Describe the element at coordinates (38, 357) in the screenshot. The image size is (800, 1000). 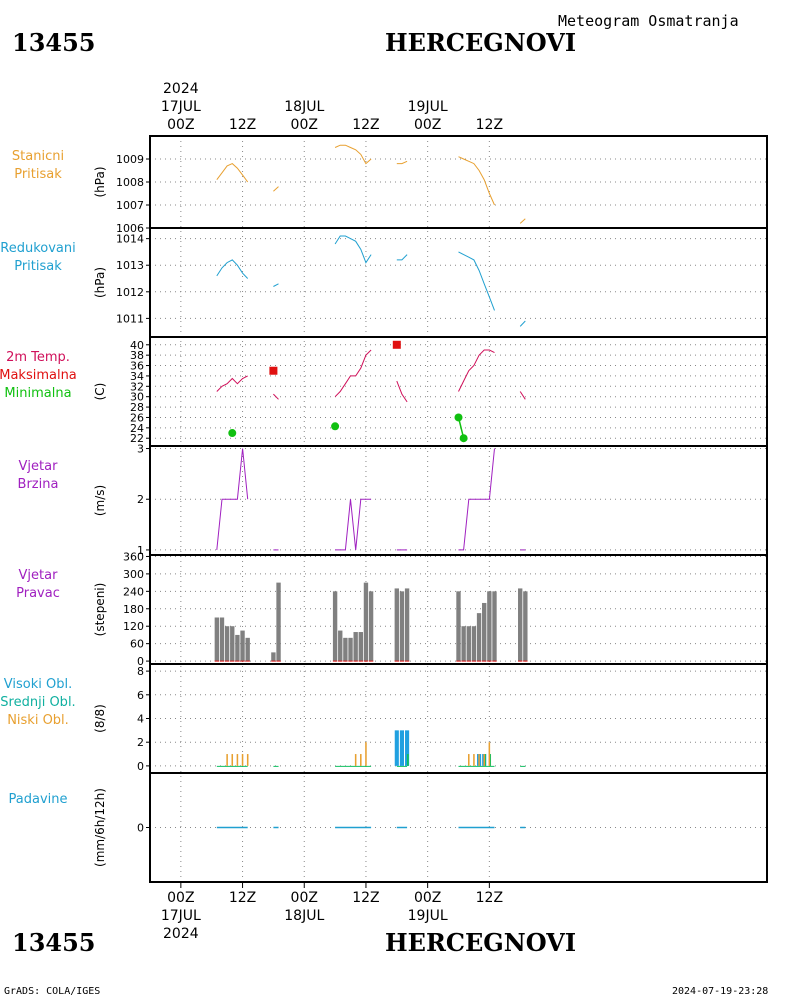
I see `panel-label: 2m Temp.` at that location.